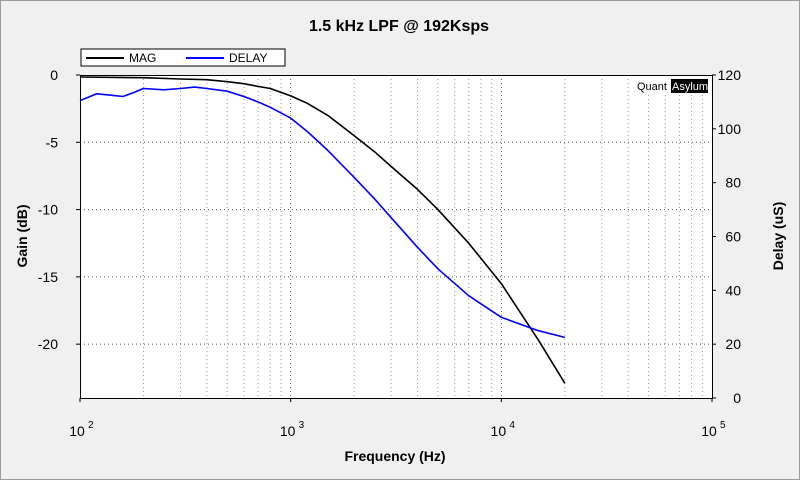 This screenshot has height=480, width=800. I want to click on watermark-bg-dark, so click(689, 86).